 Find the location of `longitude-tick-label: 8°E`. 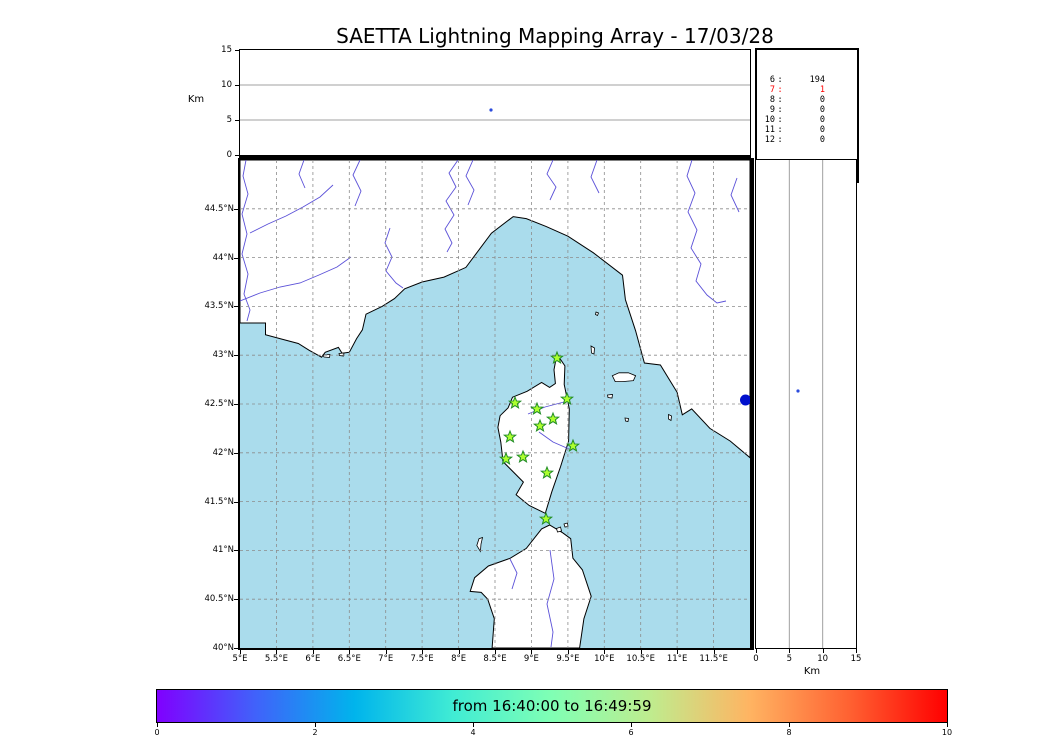

longitude-tick-label: 8°E is located at coordinates (459, 659).